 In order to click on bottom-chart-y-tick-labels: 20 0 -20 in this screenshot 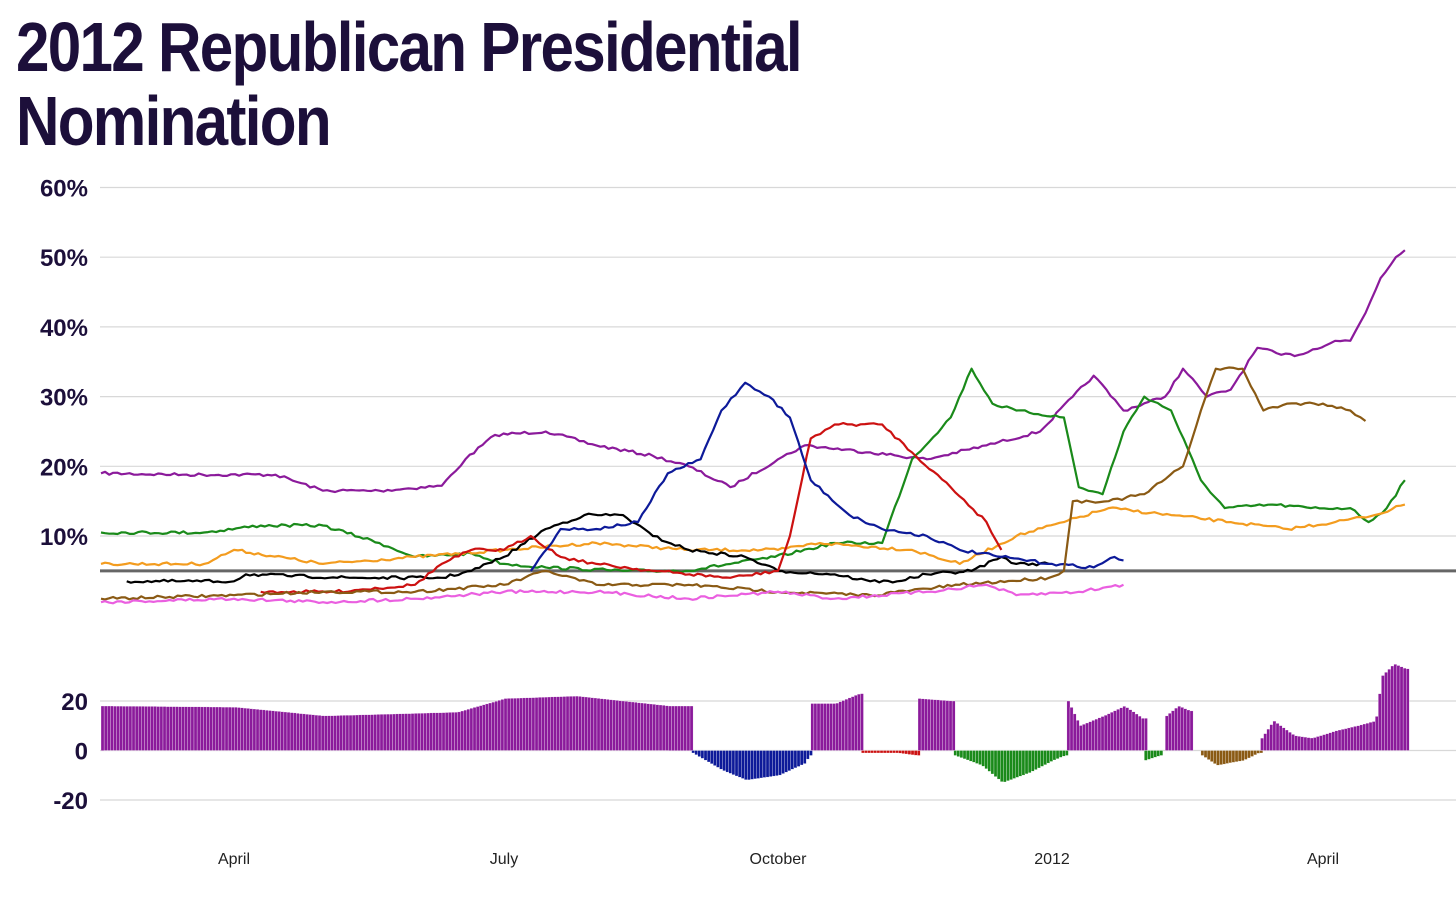, I will do `click(70, 752)`.